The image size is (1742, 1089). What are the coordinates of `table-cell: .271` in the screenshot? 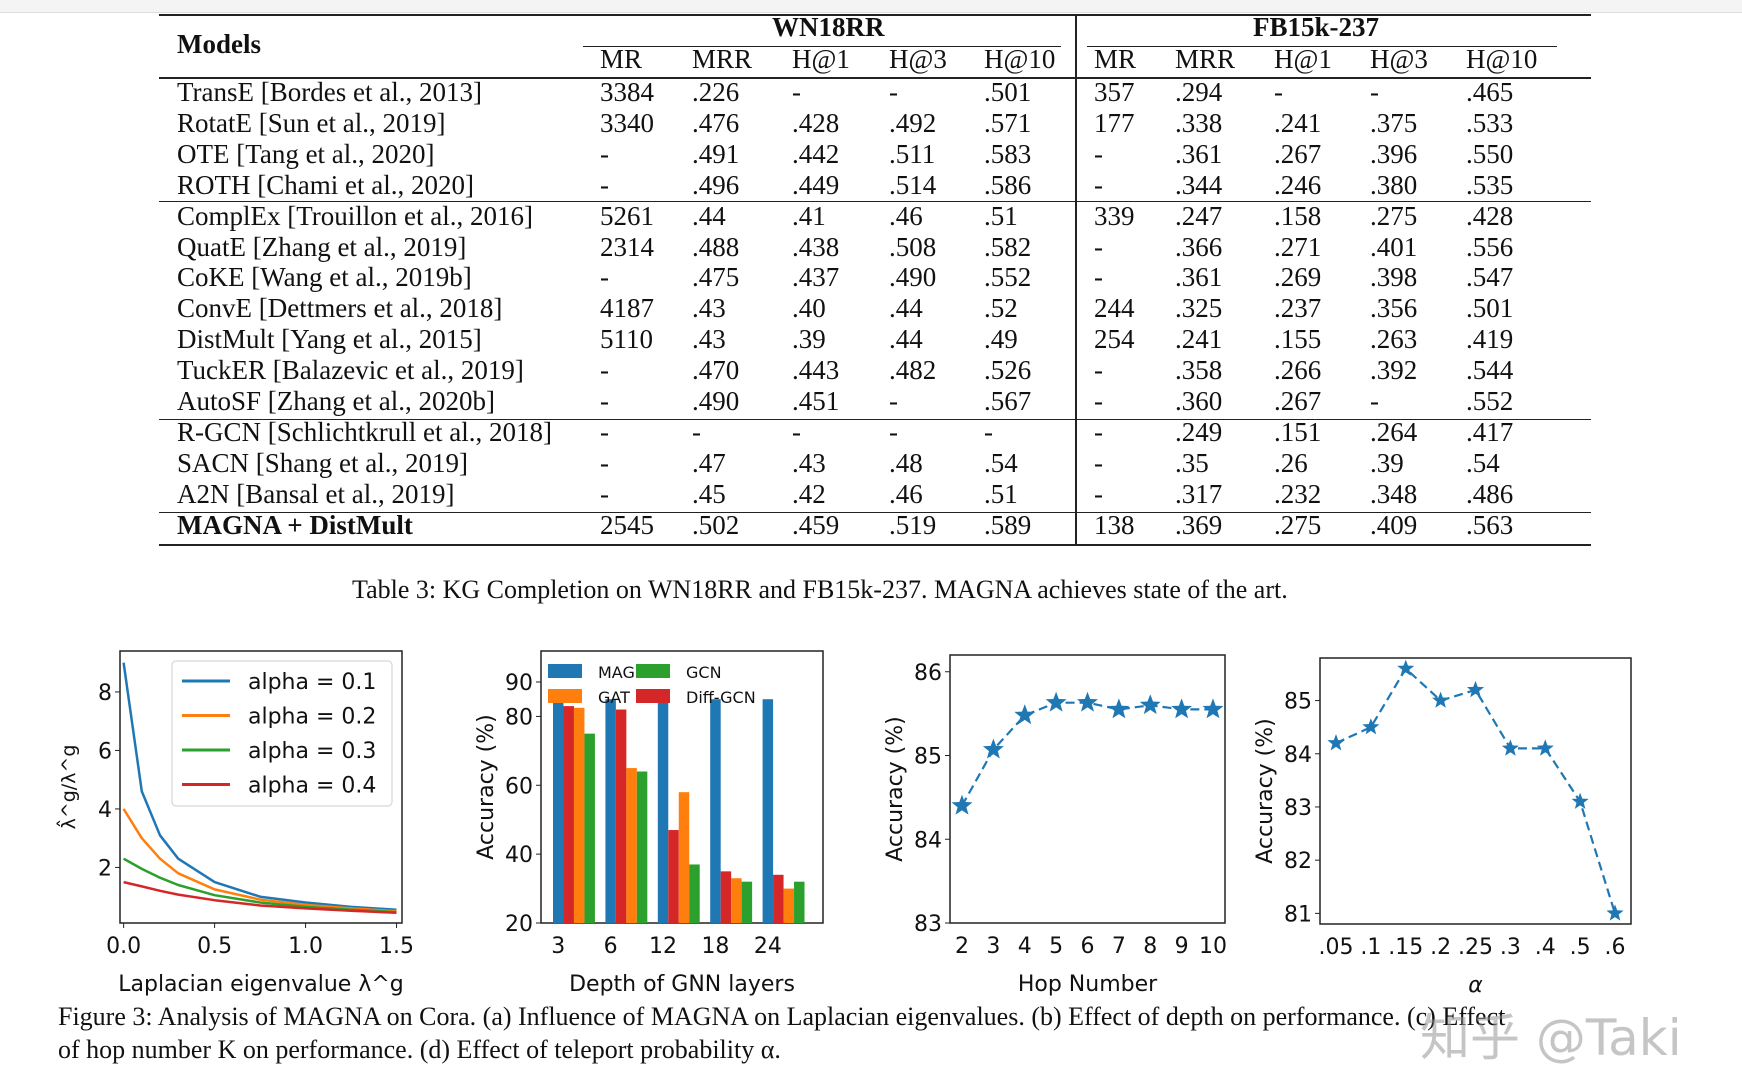 It's located at (1298, 246).